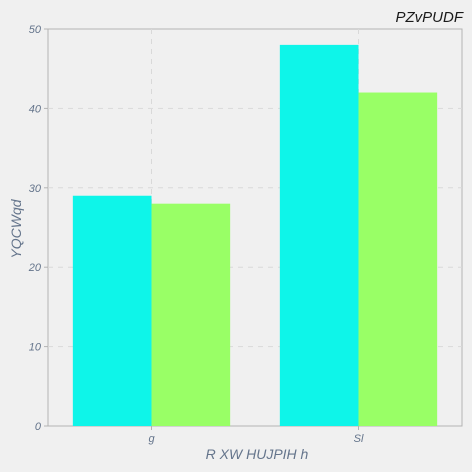 Image resolution: width=472 pixels, height=472 pixels. I want to click on y-tick-label: 40, so click(35, 109).